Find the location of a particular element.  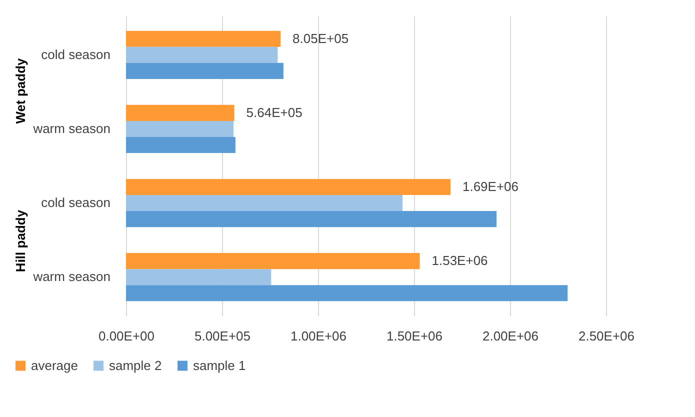

legend-label: average is located at coordinates (54, 365).